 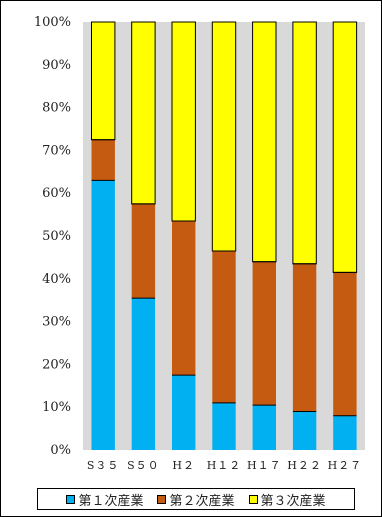 What do you see at coordinates (56, 236) in the screenshot?
I see `y-tick-label: 50%` at bounding box center [56, 236].